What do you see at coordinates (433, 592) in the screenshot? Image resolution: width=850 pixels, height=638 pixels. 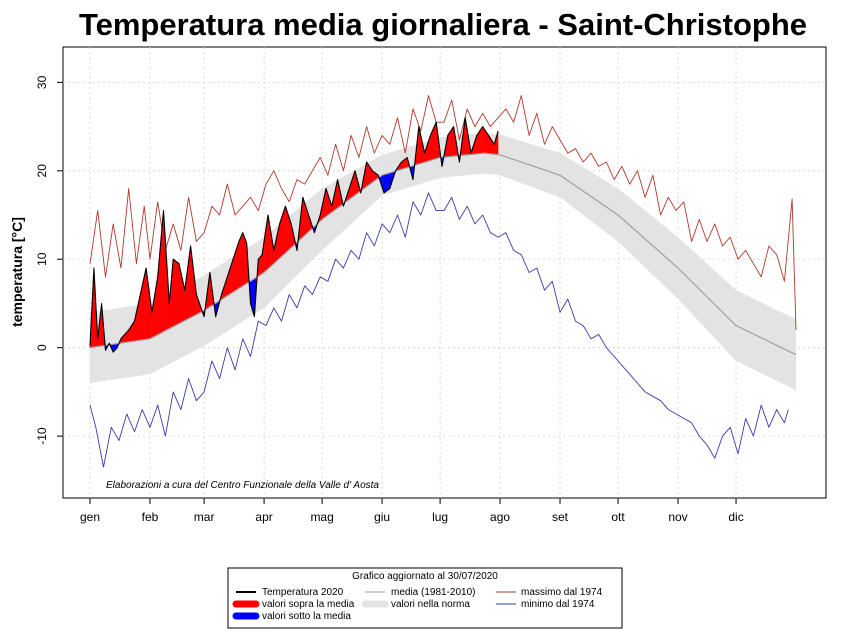 I see `legend-mean: media (1981-2010)` at bounding box center [433, 592].